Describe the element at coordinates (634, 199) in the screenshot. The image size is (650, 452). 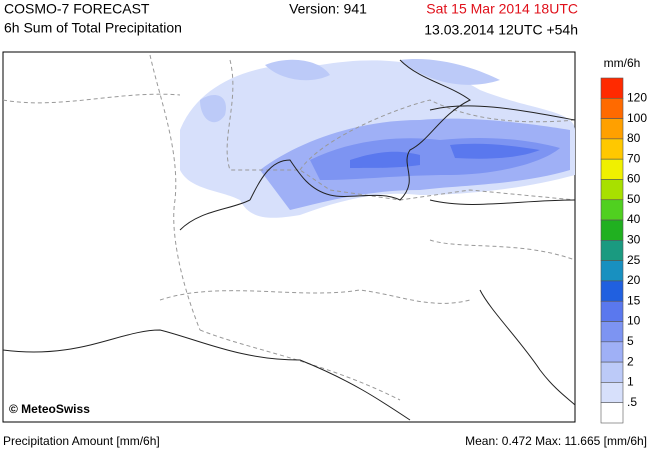
I see `legend-label: 50` at that location.